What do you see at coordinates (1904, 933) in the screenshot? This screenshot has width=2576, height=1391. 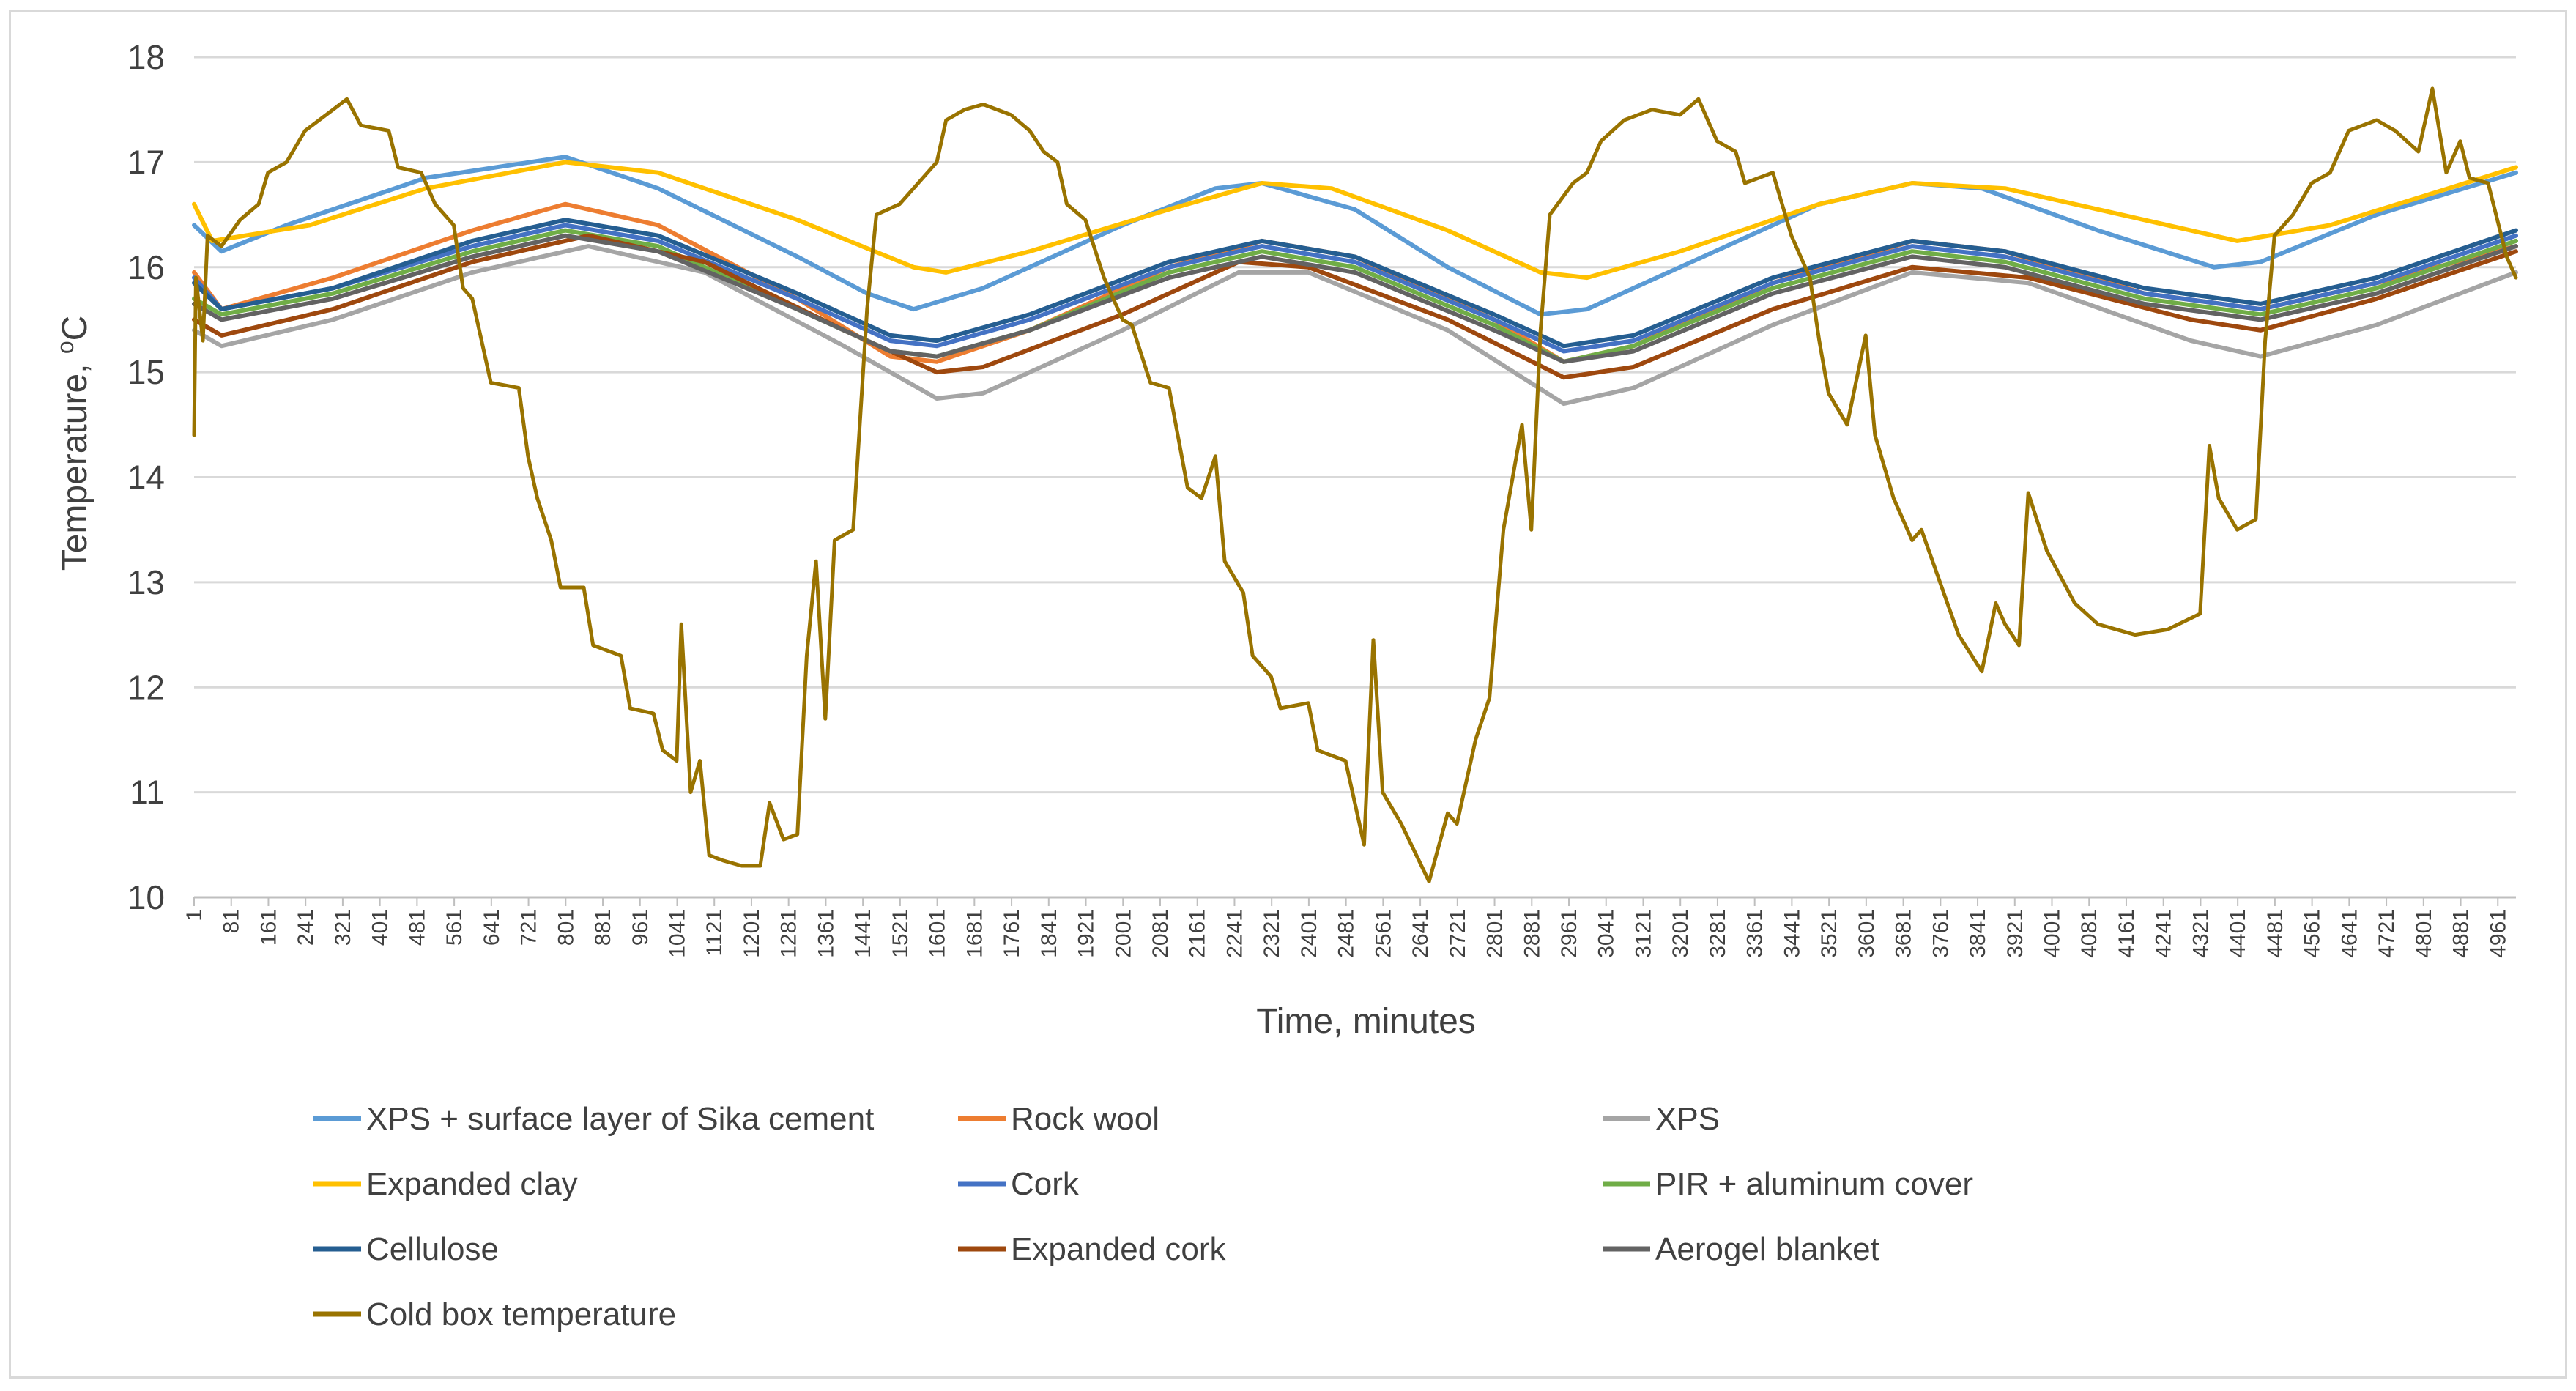 I see `x-tick-label: 3681` at bounding box center [1904, 933].